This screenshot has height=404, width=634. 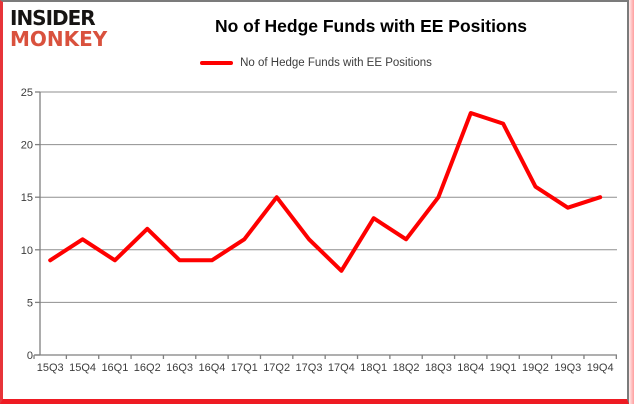 What do you see at coordinates (53, 18) in the screenshot?
I see `logo-text-insider: INSIDER` at bounding box center [53, 18].